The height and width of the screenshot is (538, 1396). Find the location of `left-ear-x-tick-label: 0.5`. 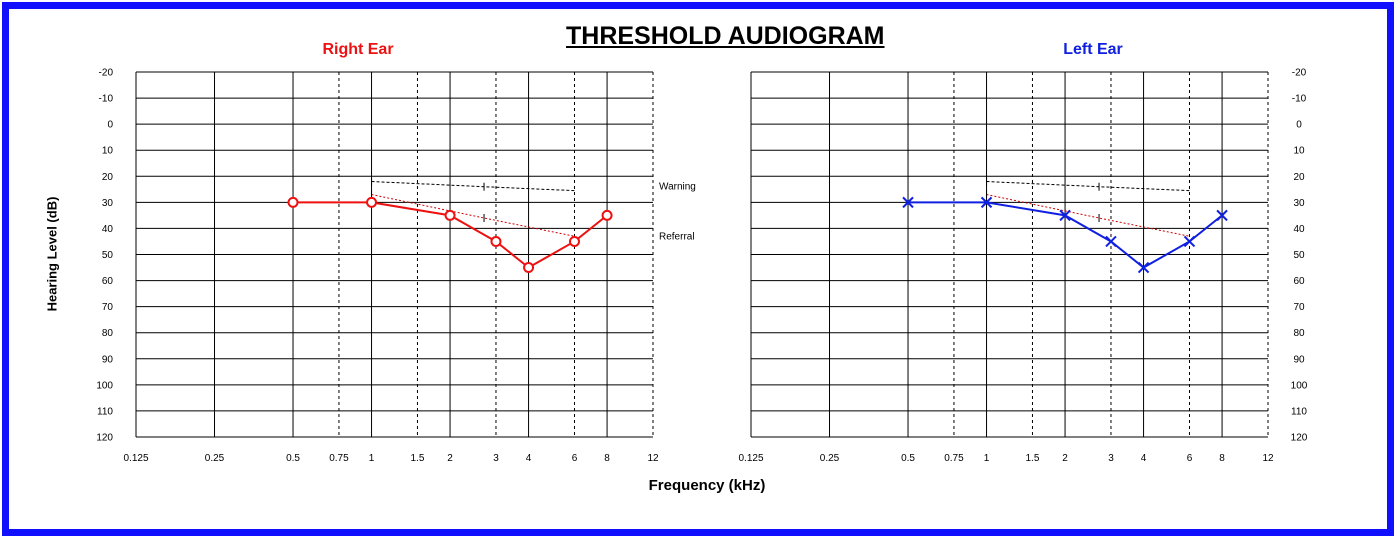

left-ear-x-tick-label: 0.5 is located at coordinates (908, 458).